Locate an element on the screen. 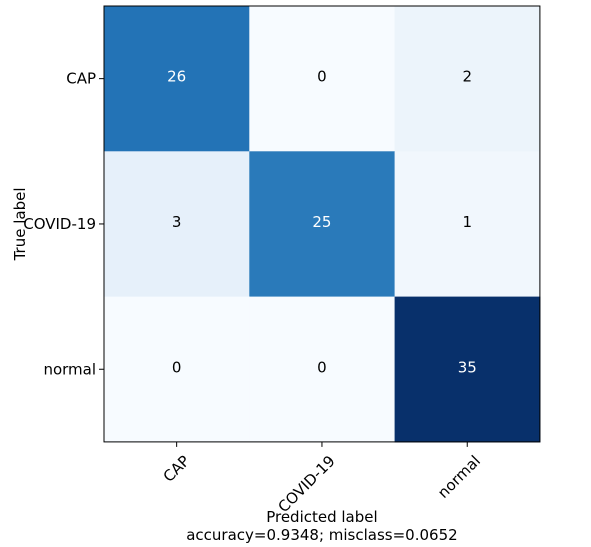 The height and width of the screenshot is (547, 591). cell-value: 26 is located at coordinates (176, 77).